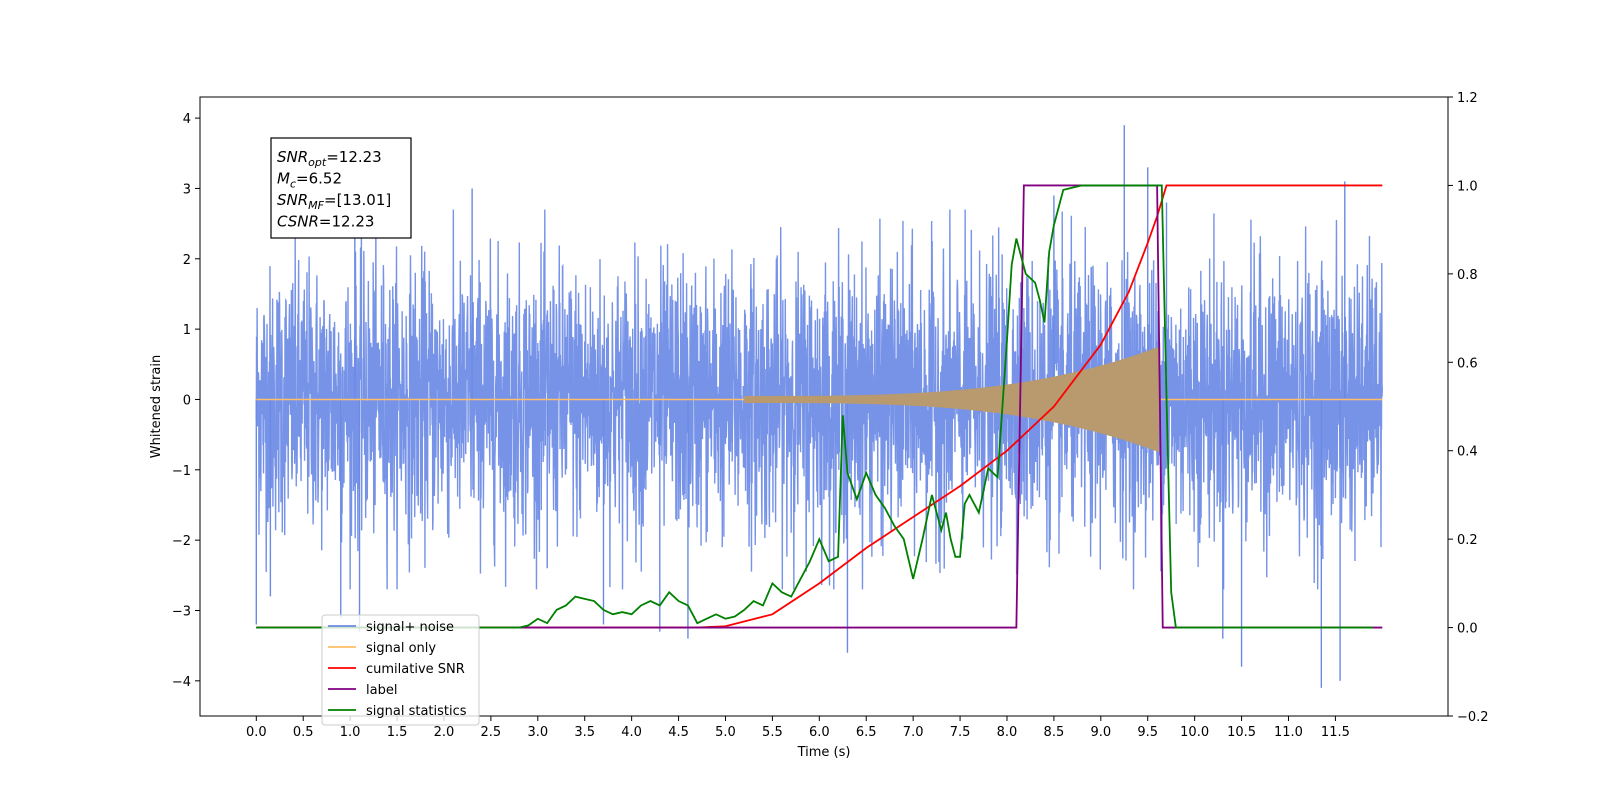 This screenshot has height=800, width=1600. What do you see at coordinates (1468, 408) in the screenshot?
I see `y-axis-right: −0.2 0.0 0.2 0.4 0.6 0.8 1.0 1.2` at bounding box center [1468, 408].